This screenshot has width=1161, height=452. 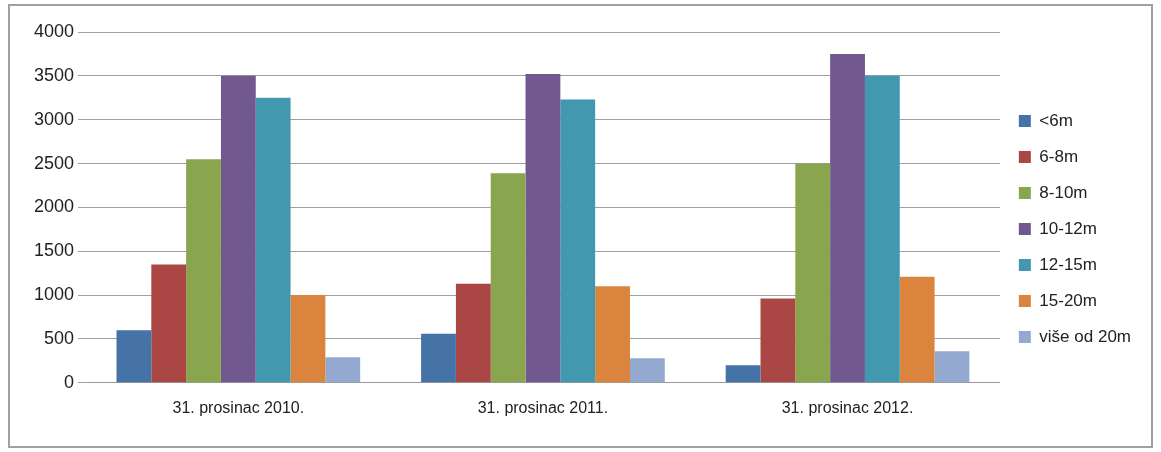 What do you see at coordinates (543, 407) in the screenshot?
I see `x-tick-label: 31. prosinac 2011.` at bounding box center [543, 407].